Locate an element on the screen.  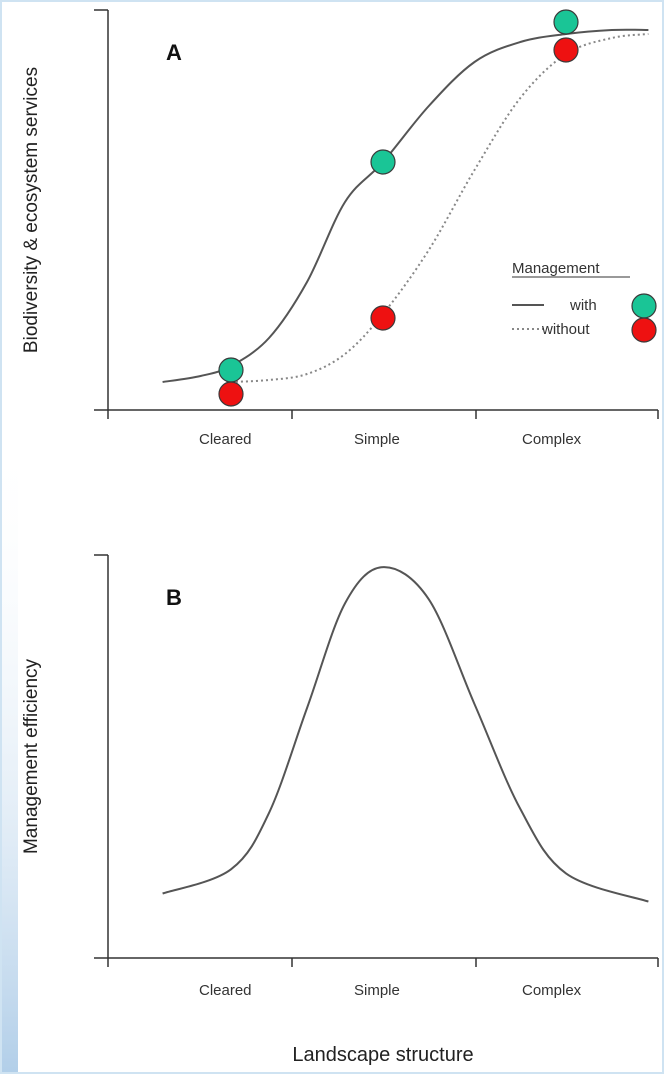
legend-marker-with is located at coordinates (644, 306).